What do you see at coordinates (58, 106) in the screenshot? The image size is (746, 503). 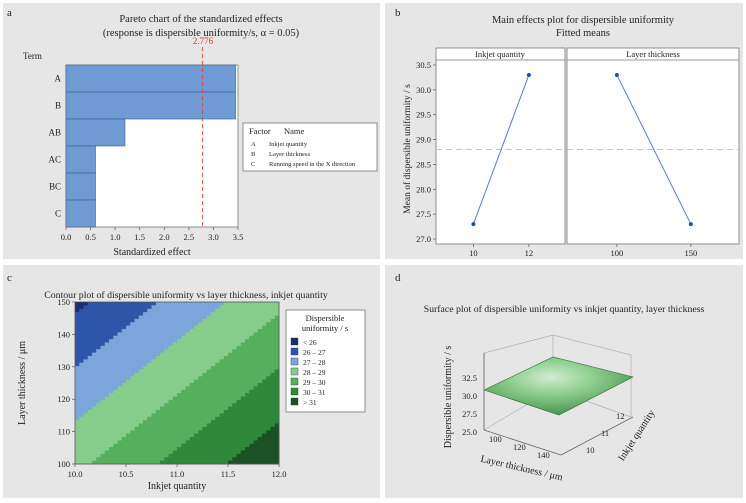 I see `pareto-category-label: B` at bounding box center [58, 106].